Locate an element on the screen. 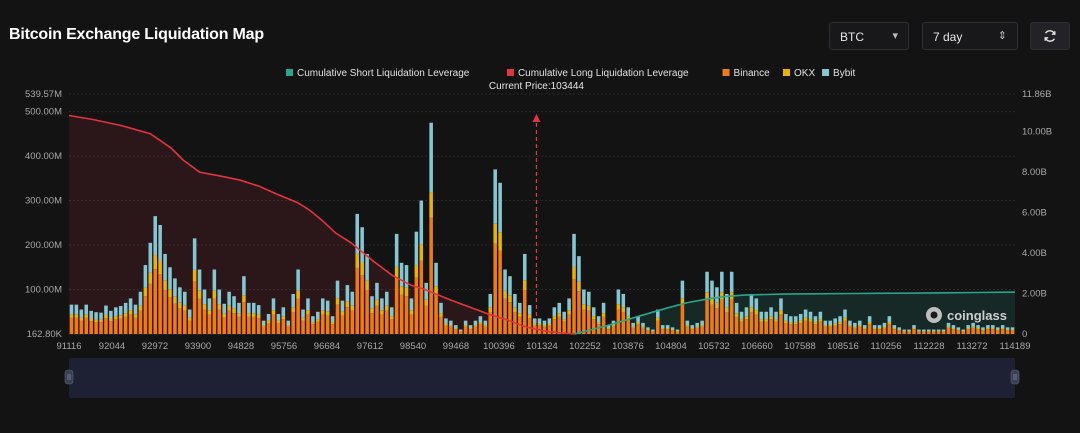  zoom-navigator is located at coordinates (542, 378).